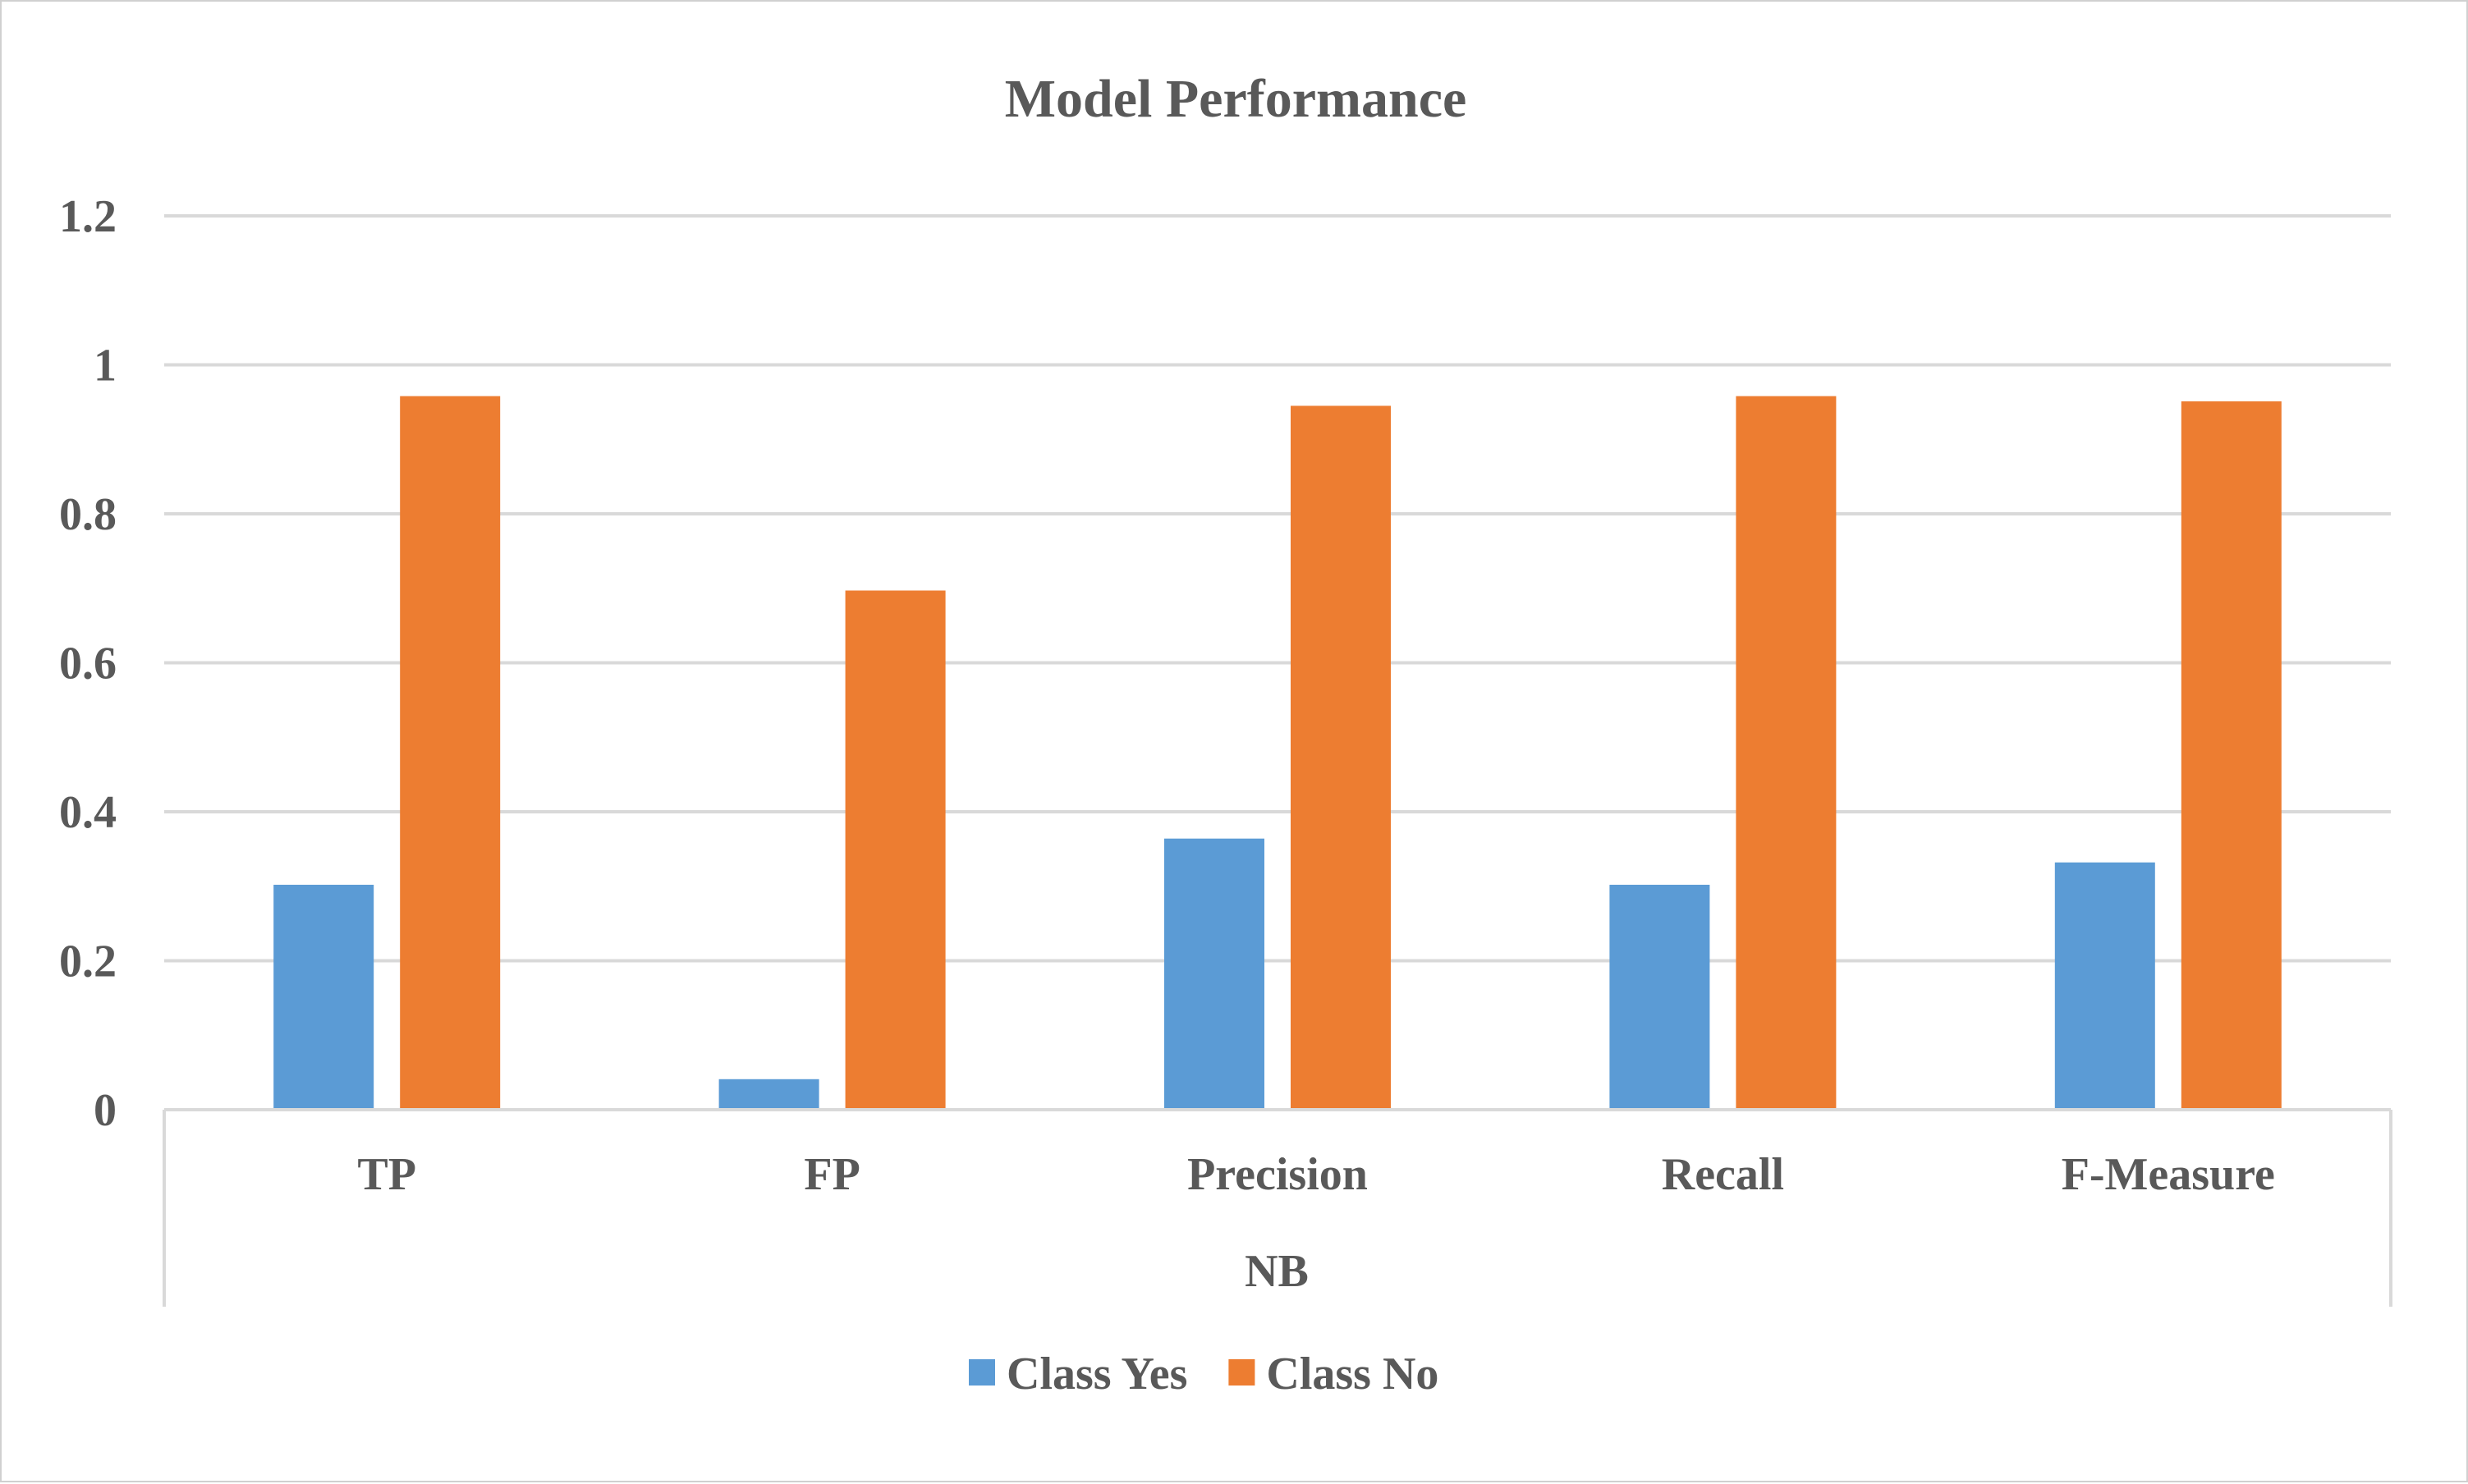 The width and height of the screenshot is (2468, 1484). Describe the element at coordinates (450, 753) in the screenshot. I see `bar-class-no-tp` at that location.